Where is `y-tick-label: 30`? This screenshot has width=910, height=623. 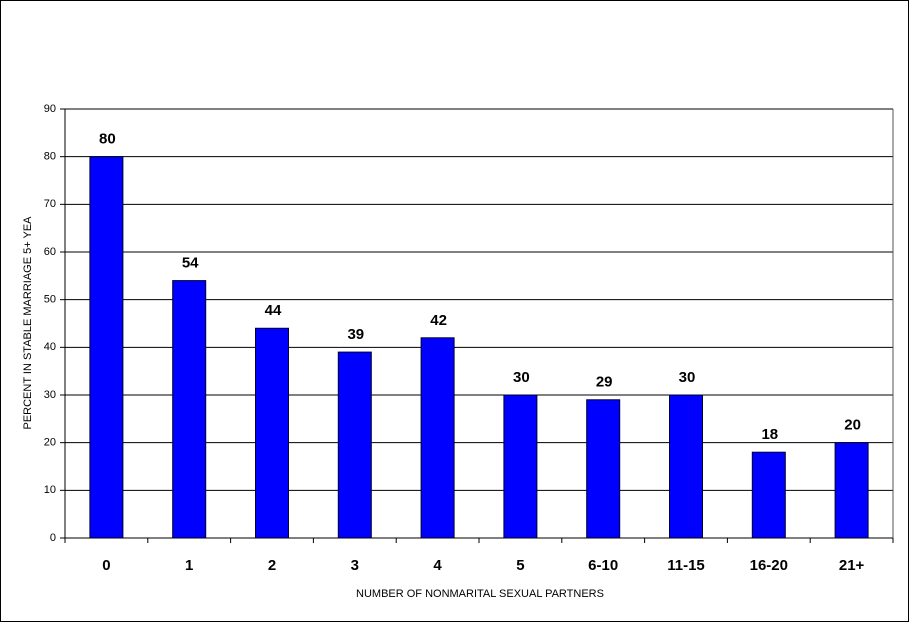
y-tick-label: 30 is located at coordinates (50, 395).